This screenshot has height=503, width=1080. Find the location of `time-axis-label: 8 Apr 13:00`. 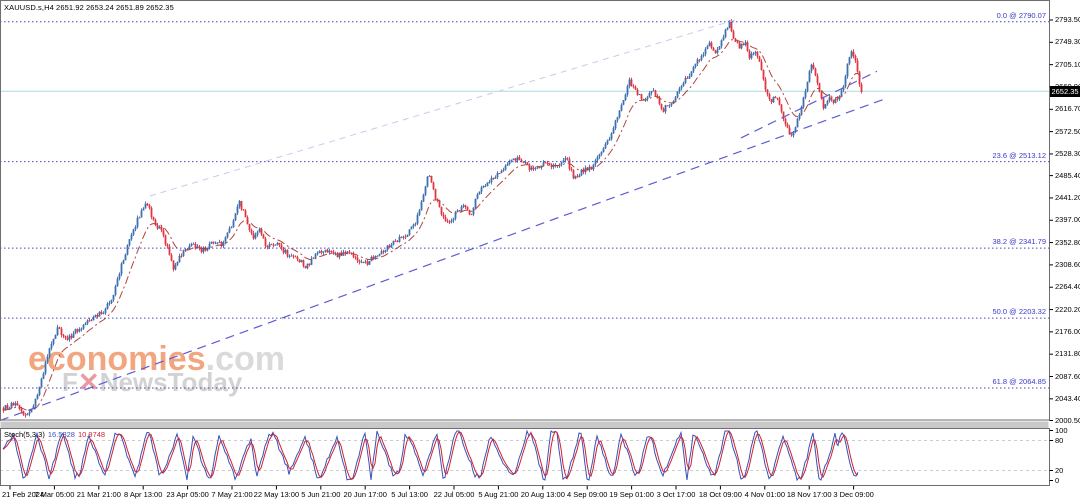

time-axis-label: 8 Apr 13:00 is located at coordinates (143, 494).